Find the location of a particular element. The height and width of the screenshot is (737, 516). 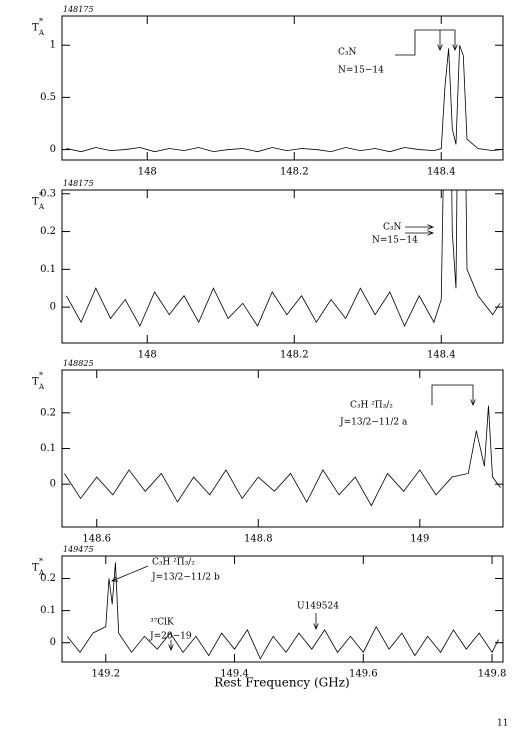

x-tick-label: 148.8 is located at coordinates (258, 539).